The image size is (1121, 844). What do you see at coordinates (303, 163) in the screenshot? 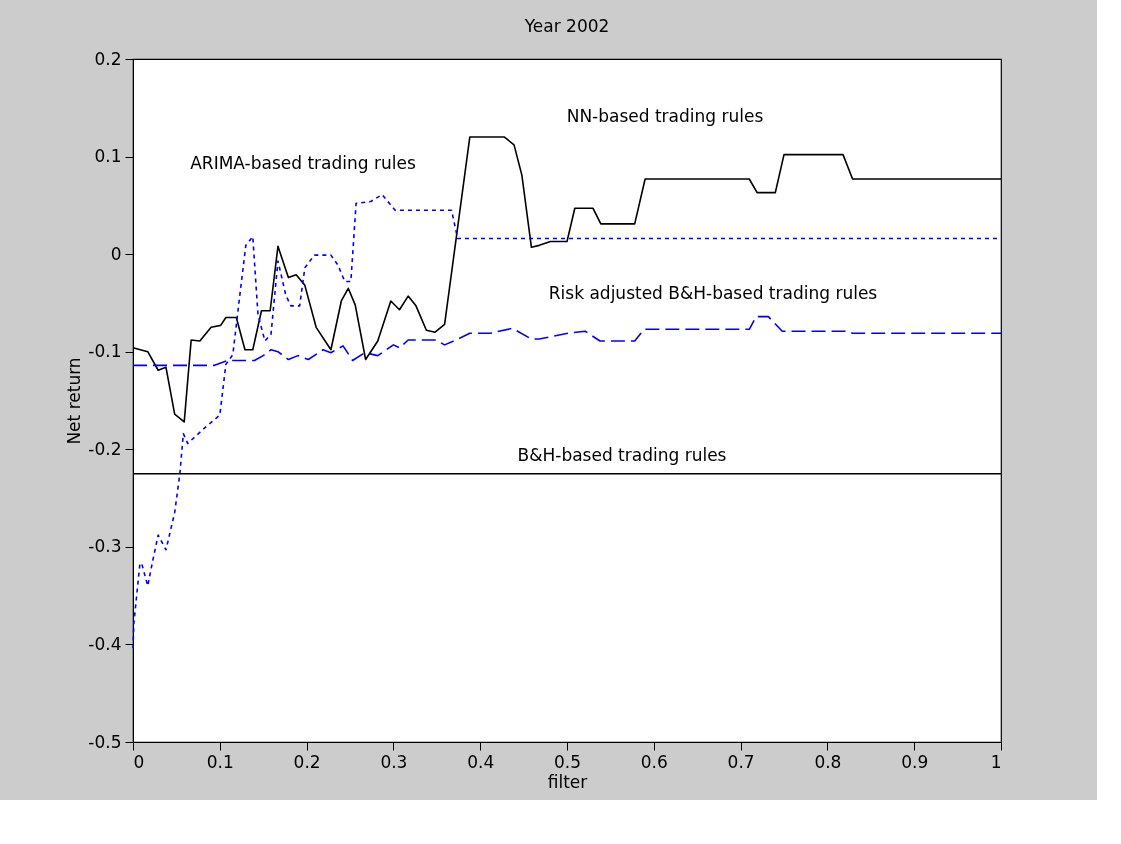
I see `text: ARIMA-based trading rules` at bounding box center [303, 163].